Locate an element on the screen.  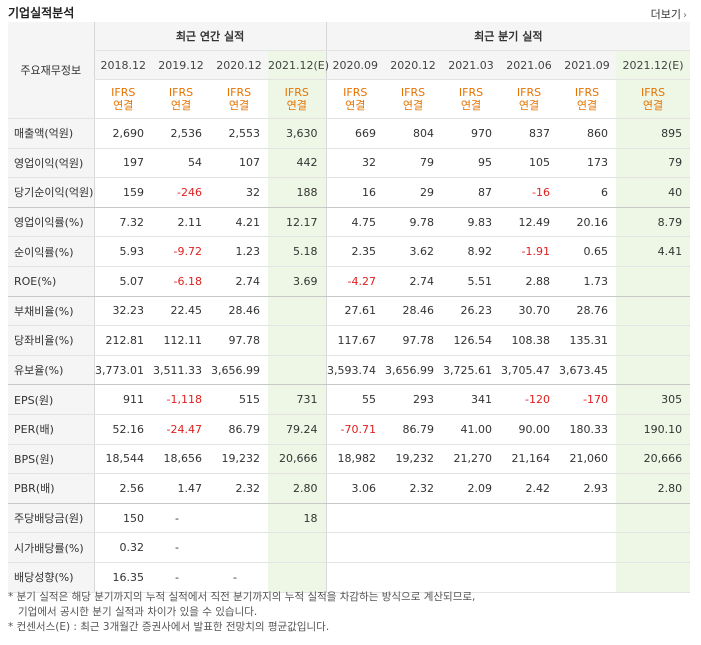
table-cell: 837 is located at coordinates (529, 133).